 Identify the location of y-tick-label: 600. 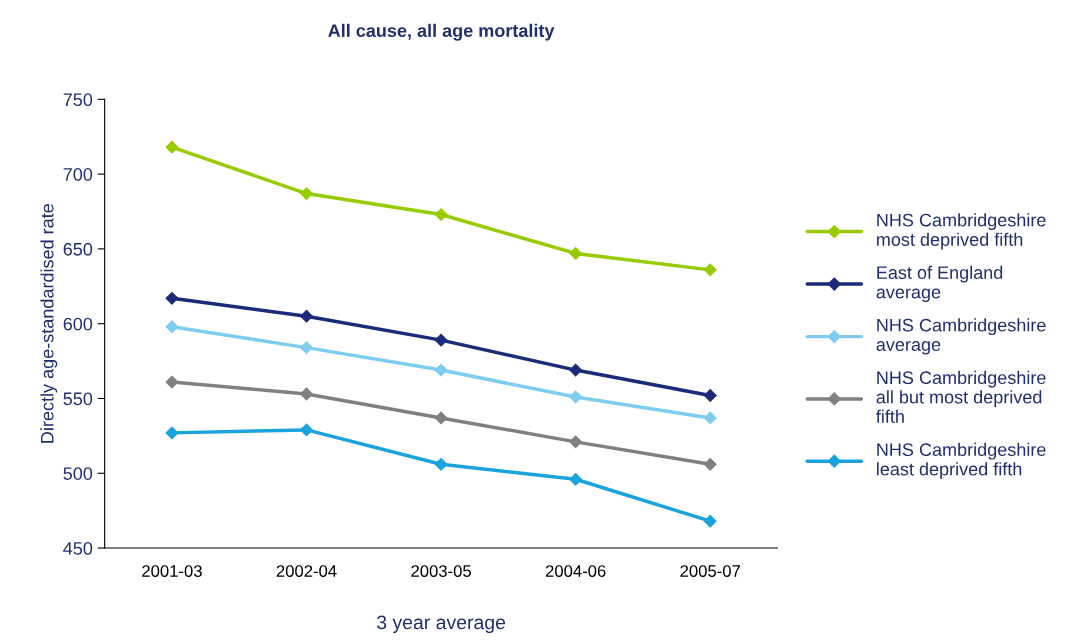
(78, 324).